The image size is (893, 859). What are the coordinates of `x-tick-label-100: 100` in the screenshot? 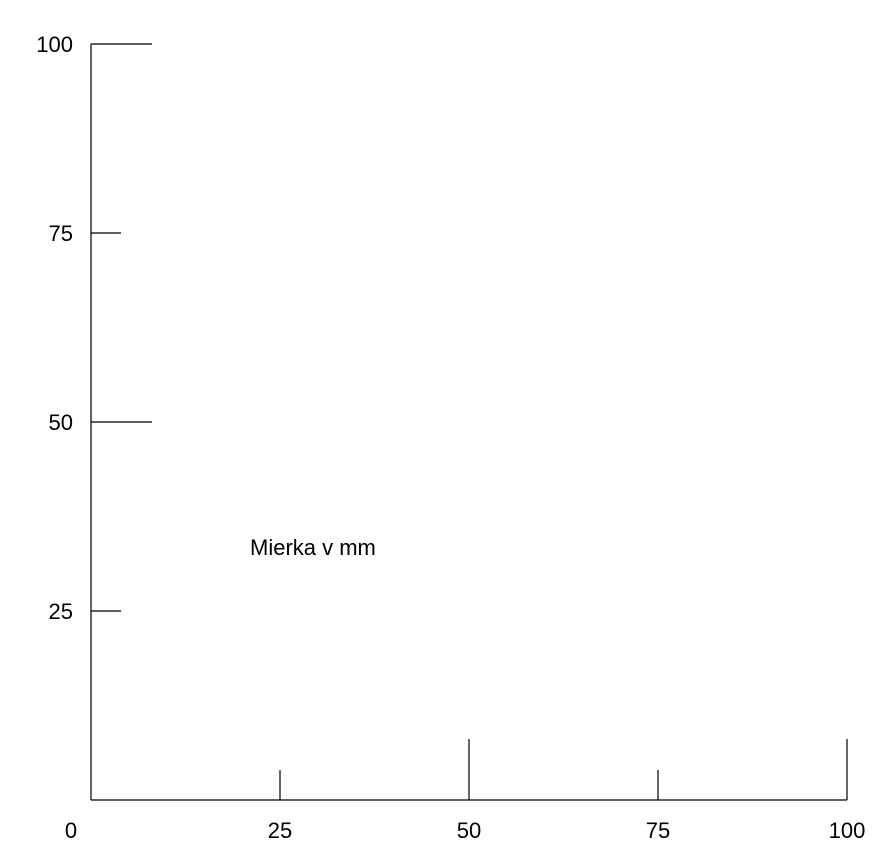 It's located at (847, 830).